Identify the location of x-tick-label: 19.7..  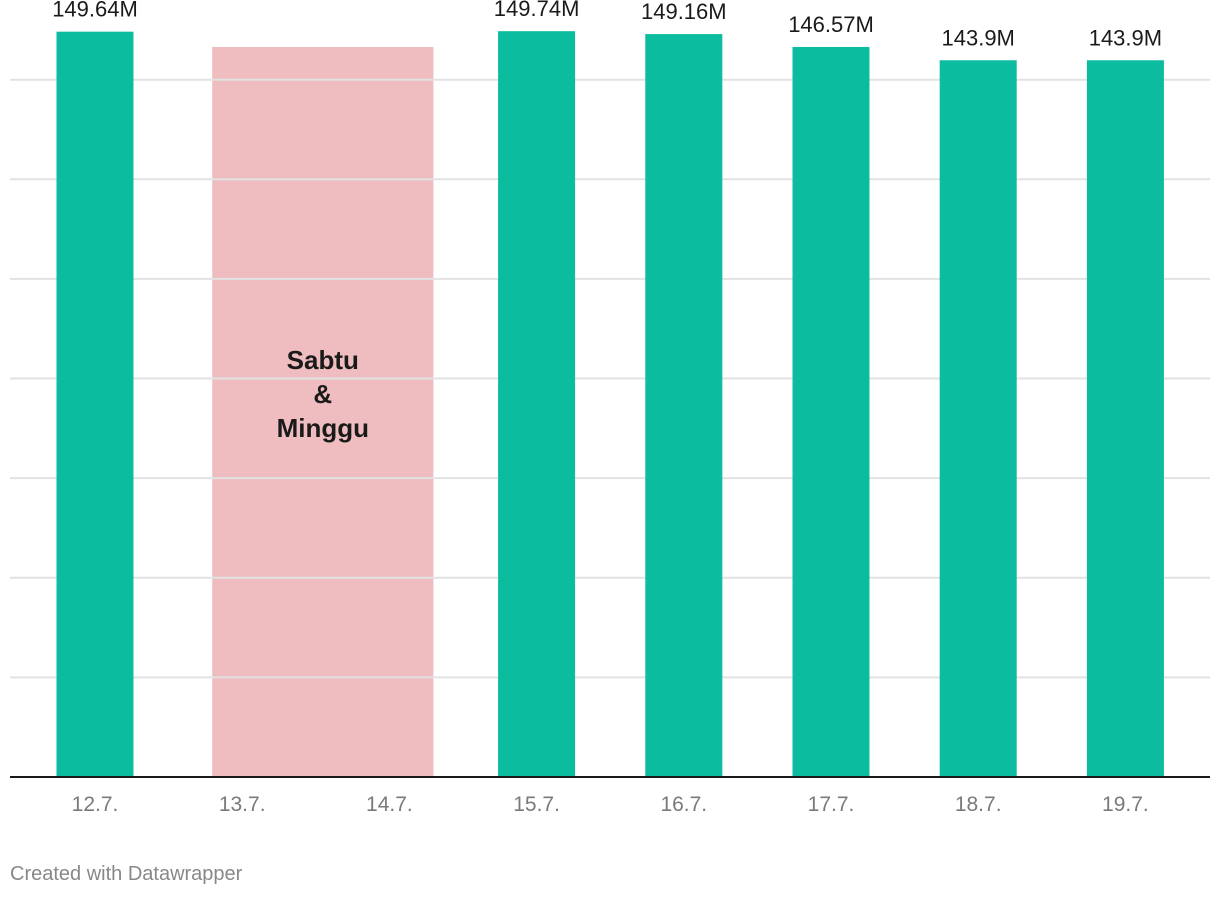
(1125, 804).